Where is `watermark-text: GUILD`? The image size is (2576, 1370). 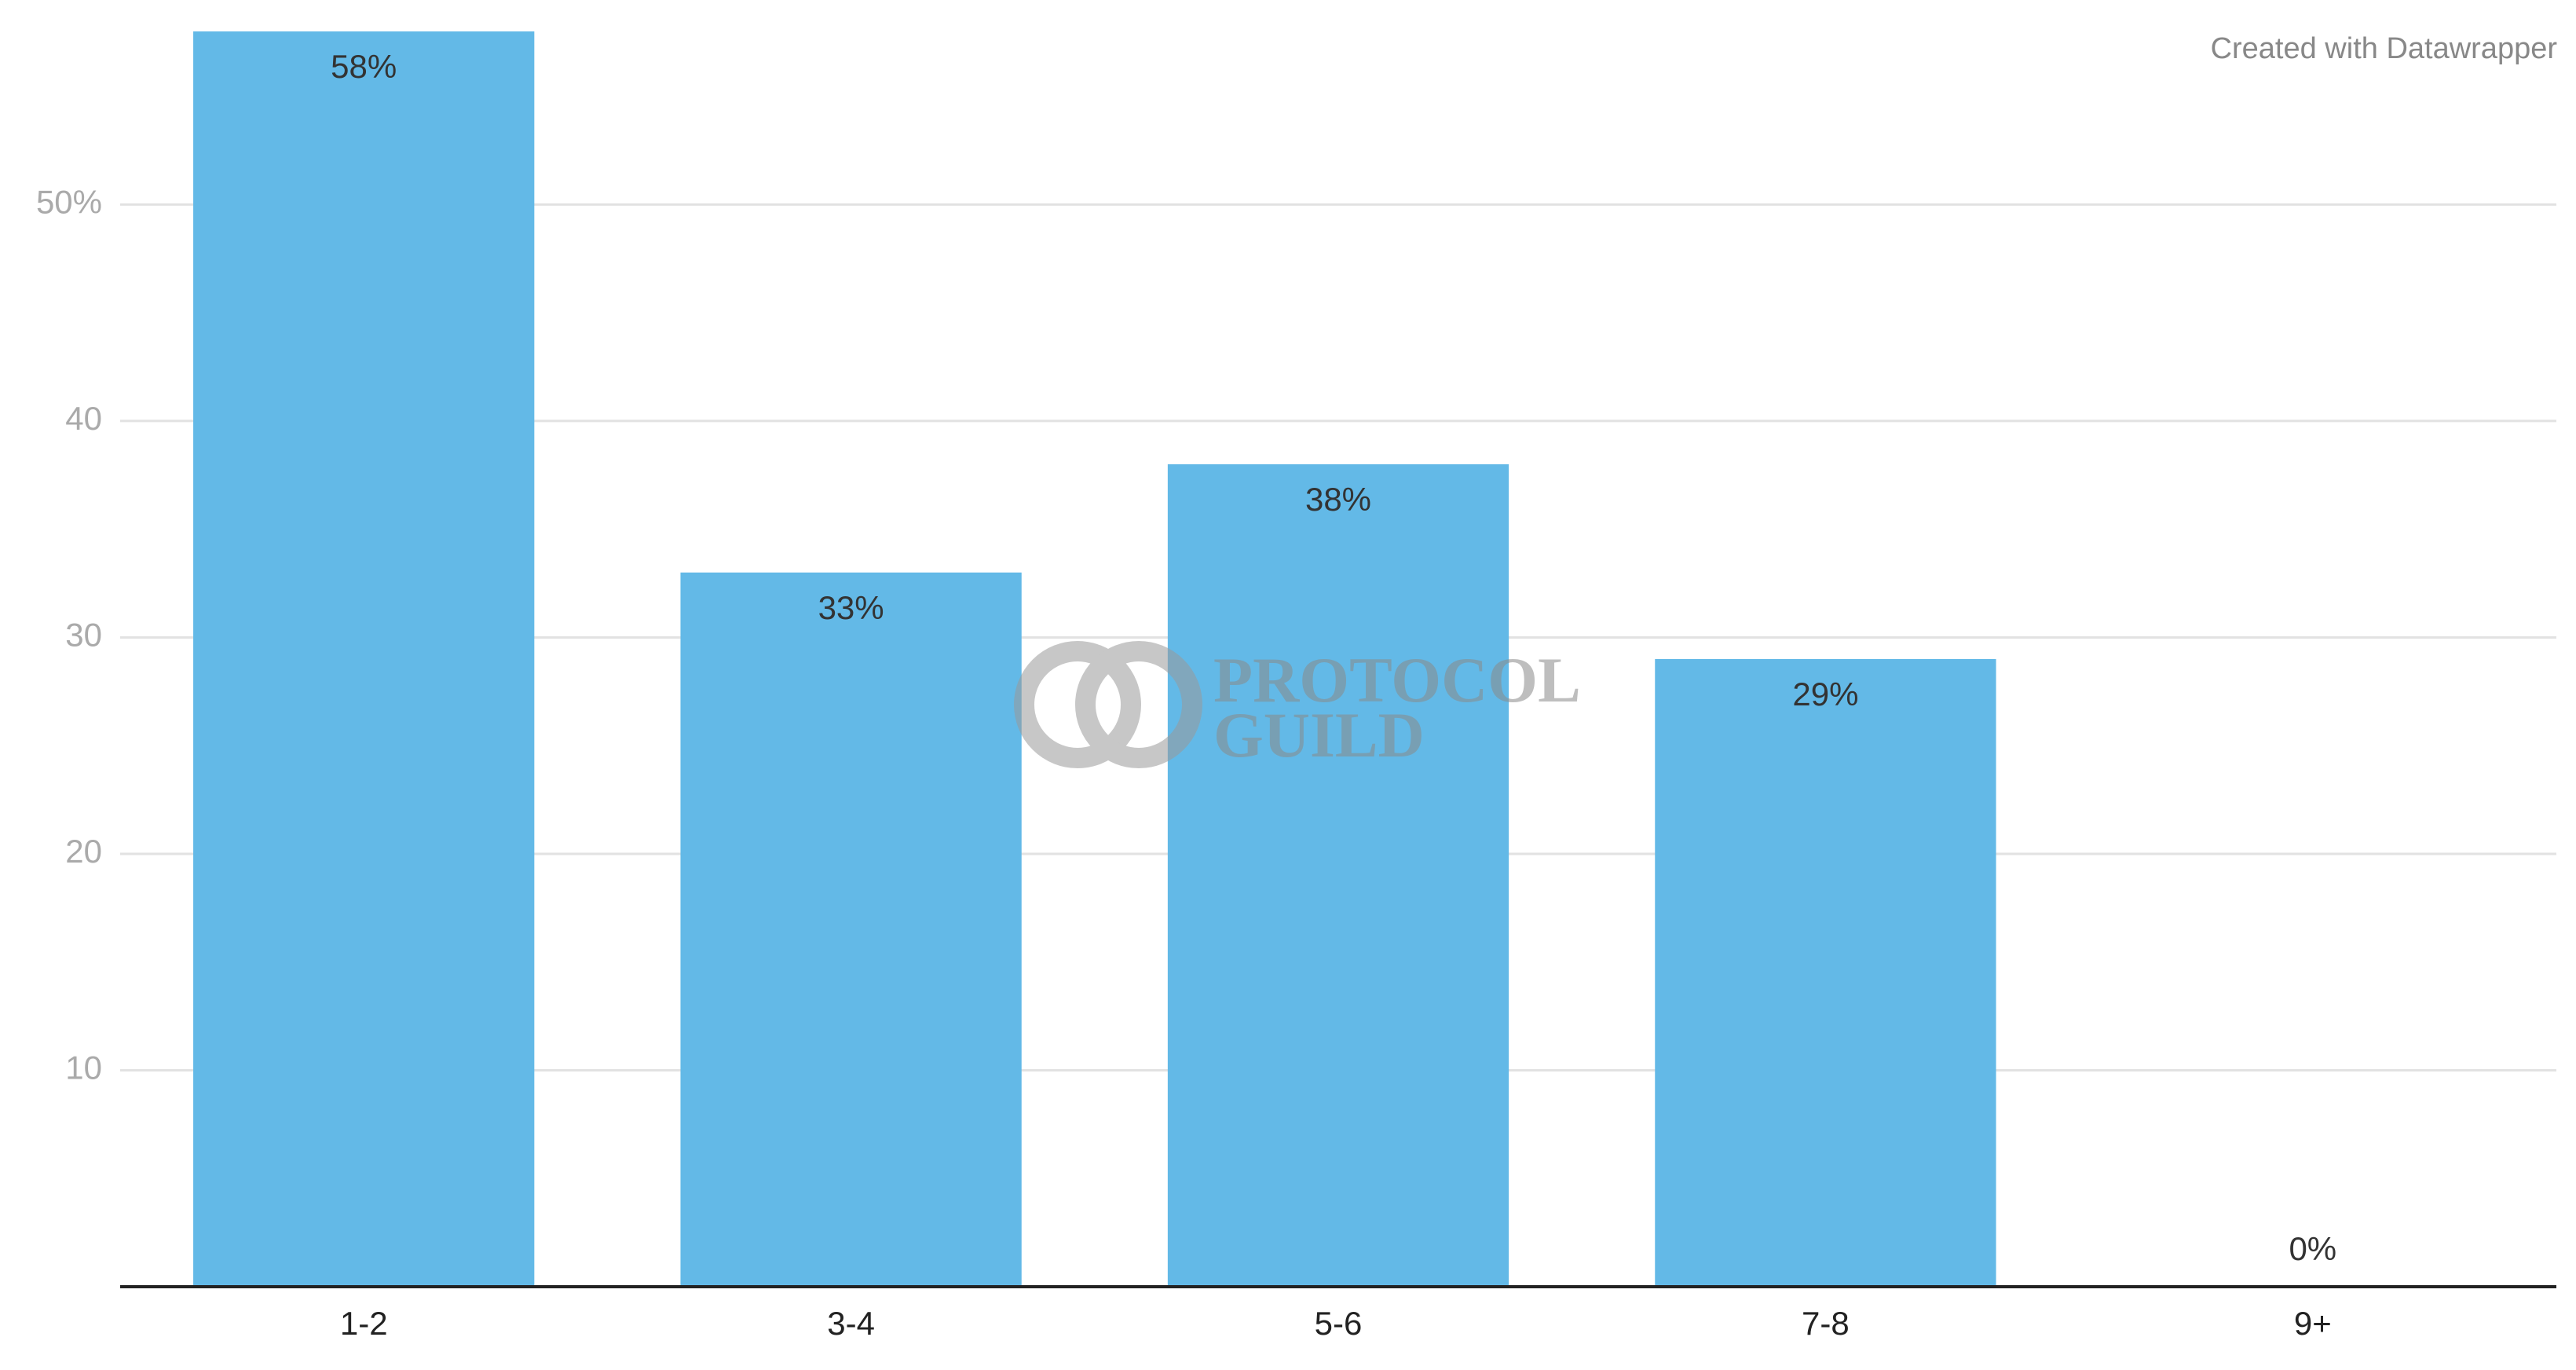
watermark-text: GUILD is located at coordinates (1319, 735).